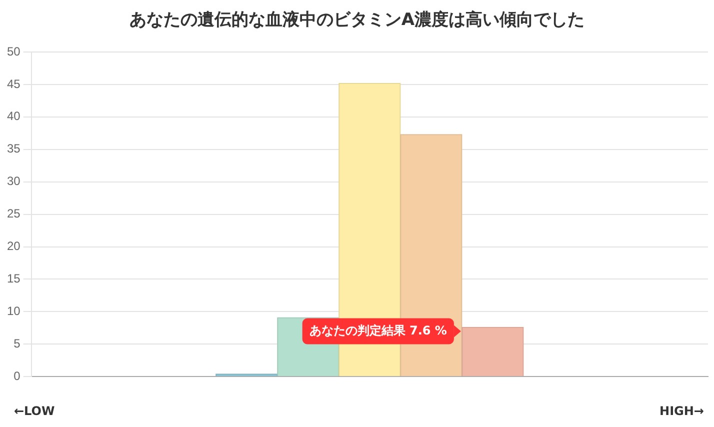 The width and height of the screenshot is (714, 427). I want to click on y-tick-label: 40, so click(13, 116).